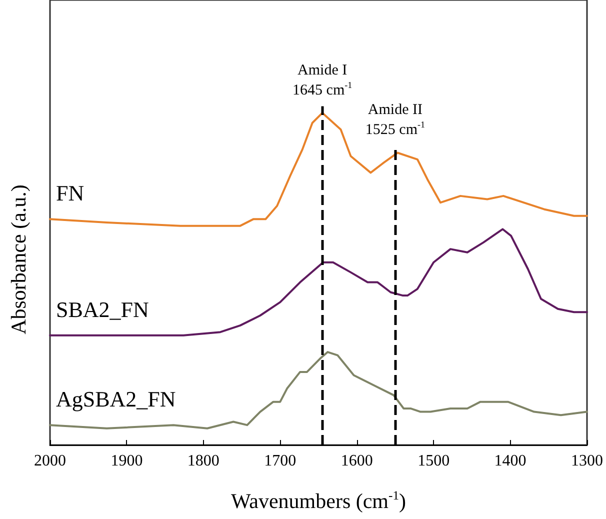 This screenshot has width=606, height=519. I want to click on x-tick-label: 1300, so click(587, 461).